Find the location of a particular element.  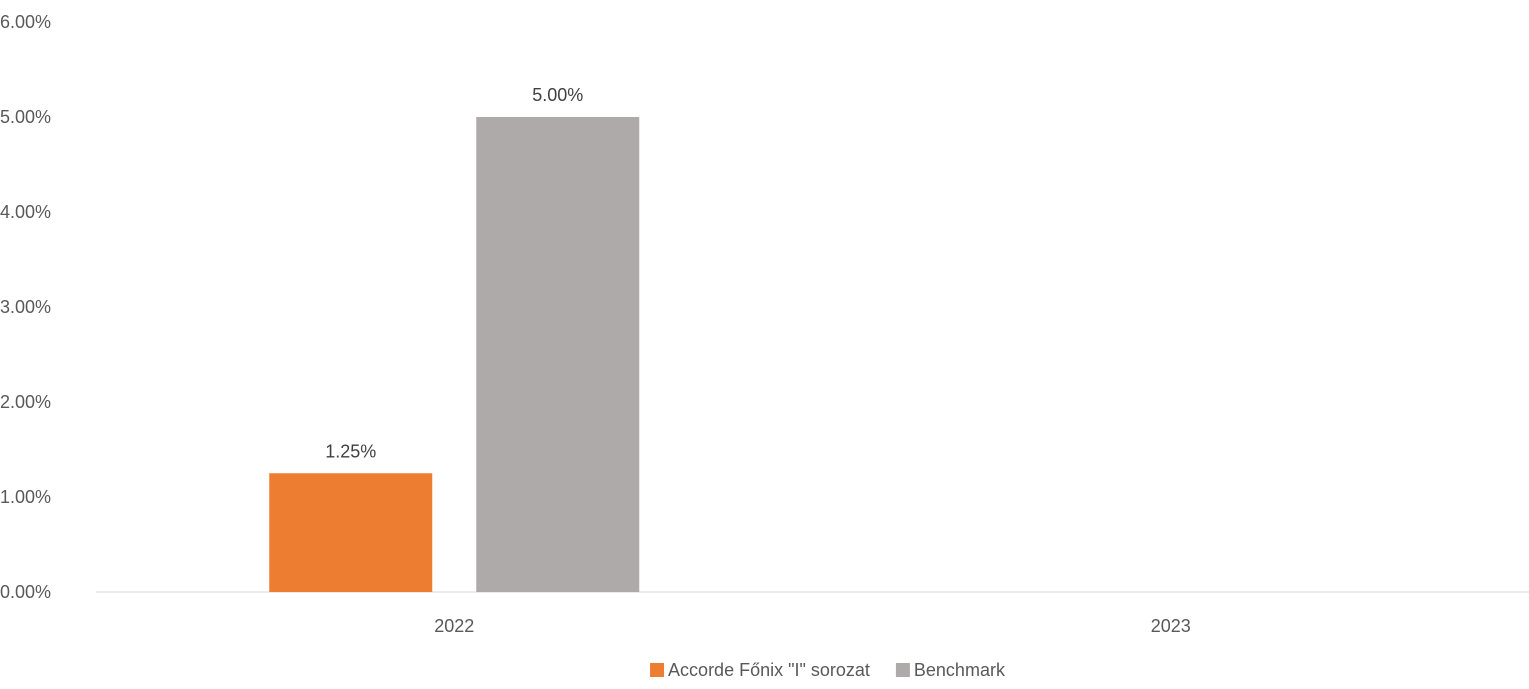

data-label: 5.00% is located at coordinates (557, 95).